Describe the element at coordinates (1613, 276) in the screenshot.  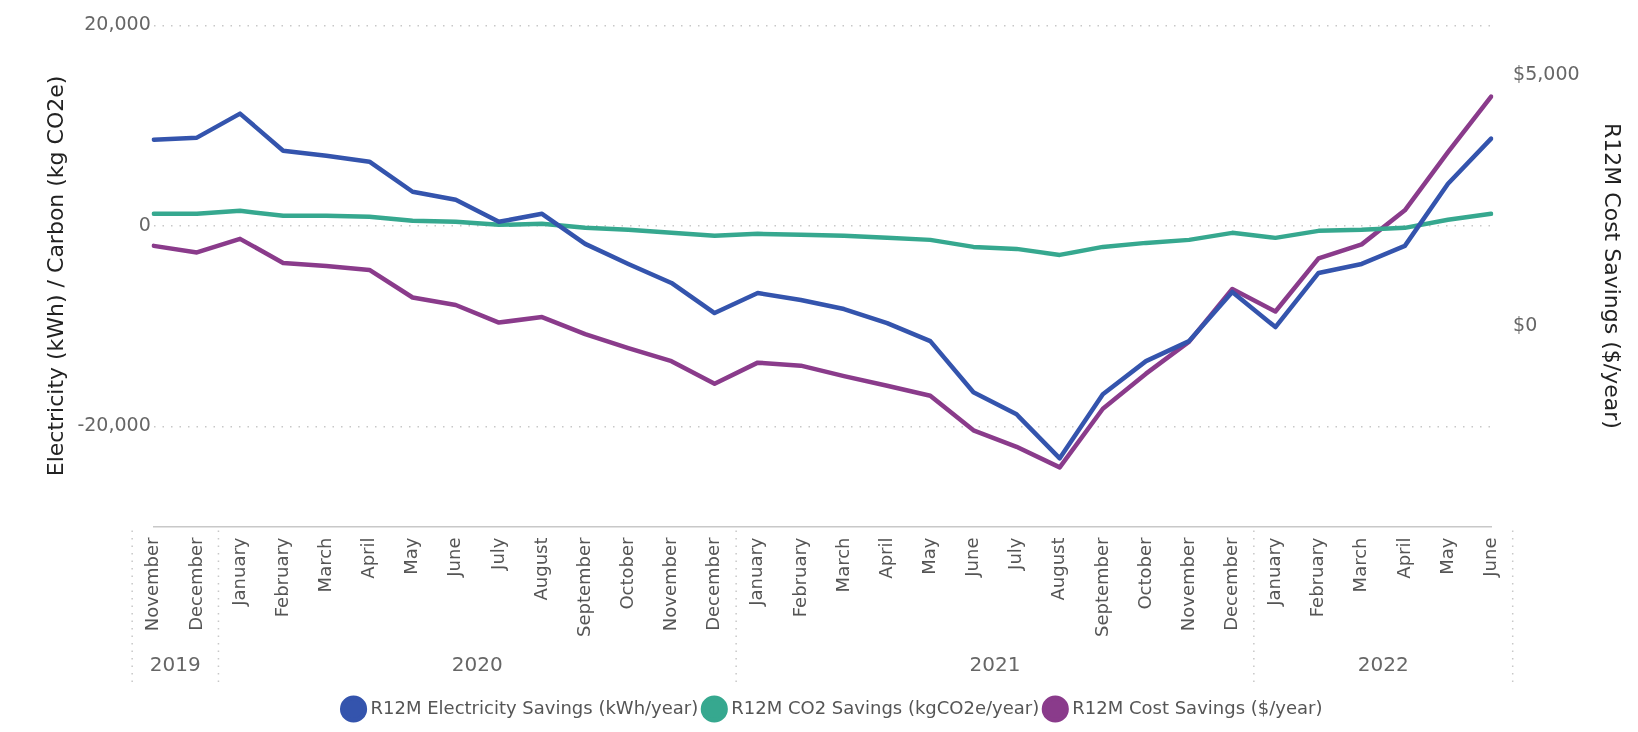
I see `y2-axis-title: R12M Cost Savings ($/year)` at that location.